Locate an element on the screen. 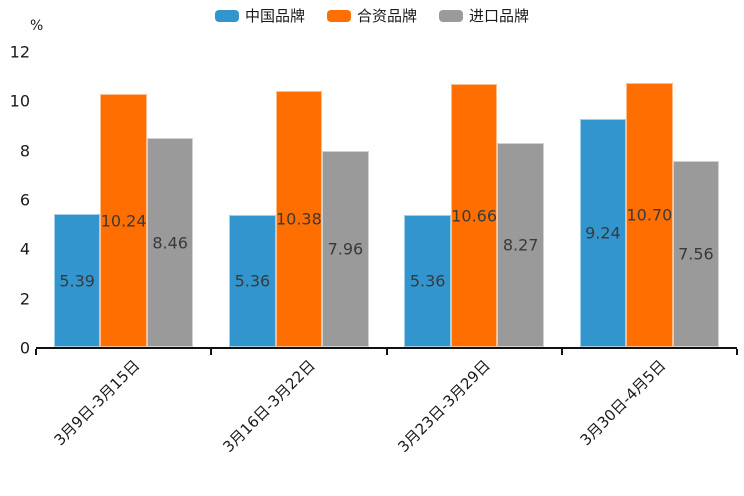 This screenshot has height=496, width=744. bar-合资品牌-group1 is located at coordinates (299, 218).